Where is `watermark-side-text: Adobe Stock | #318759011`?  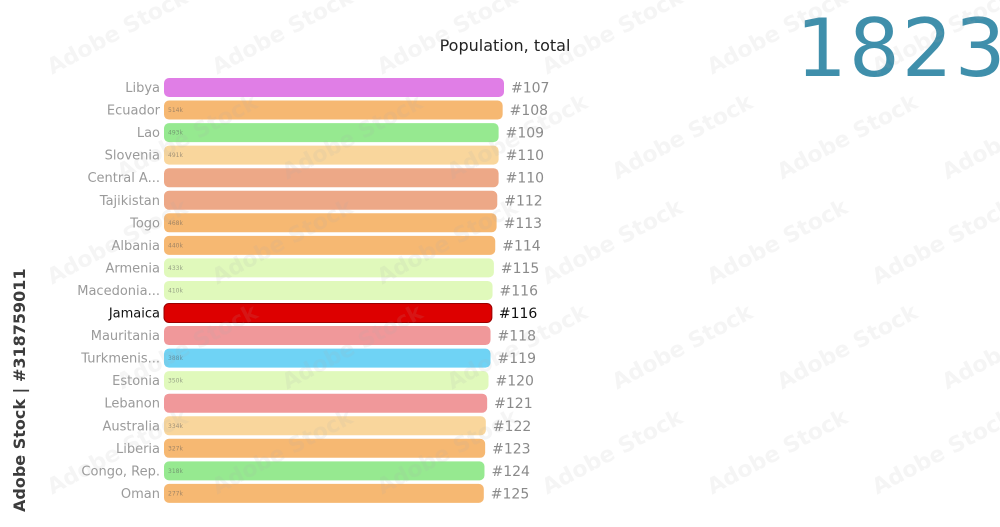 watermark-side-text: Adobe Stock | #318759011 is located at coordinates (19, 390).